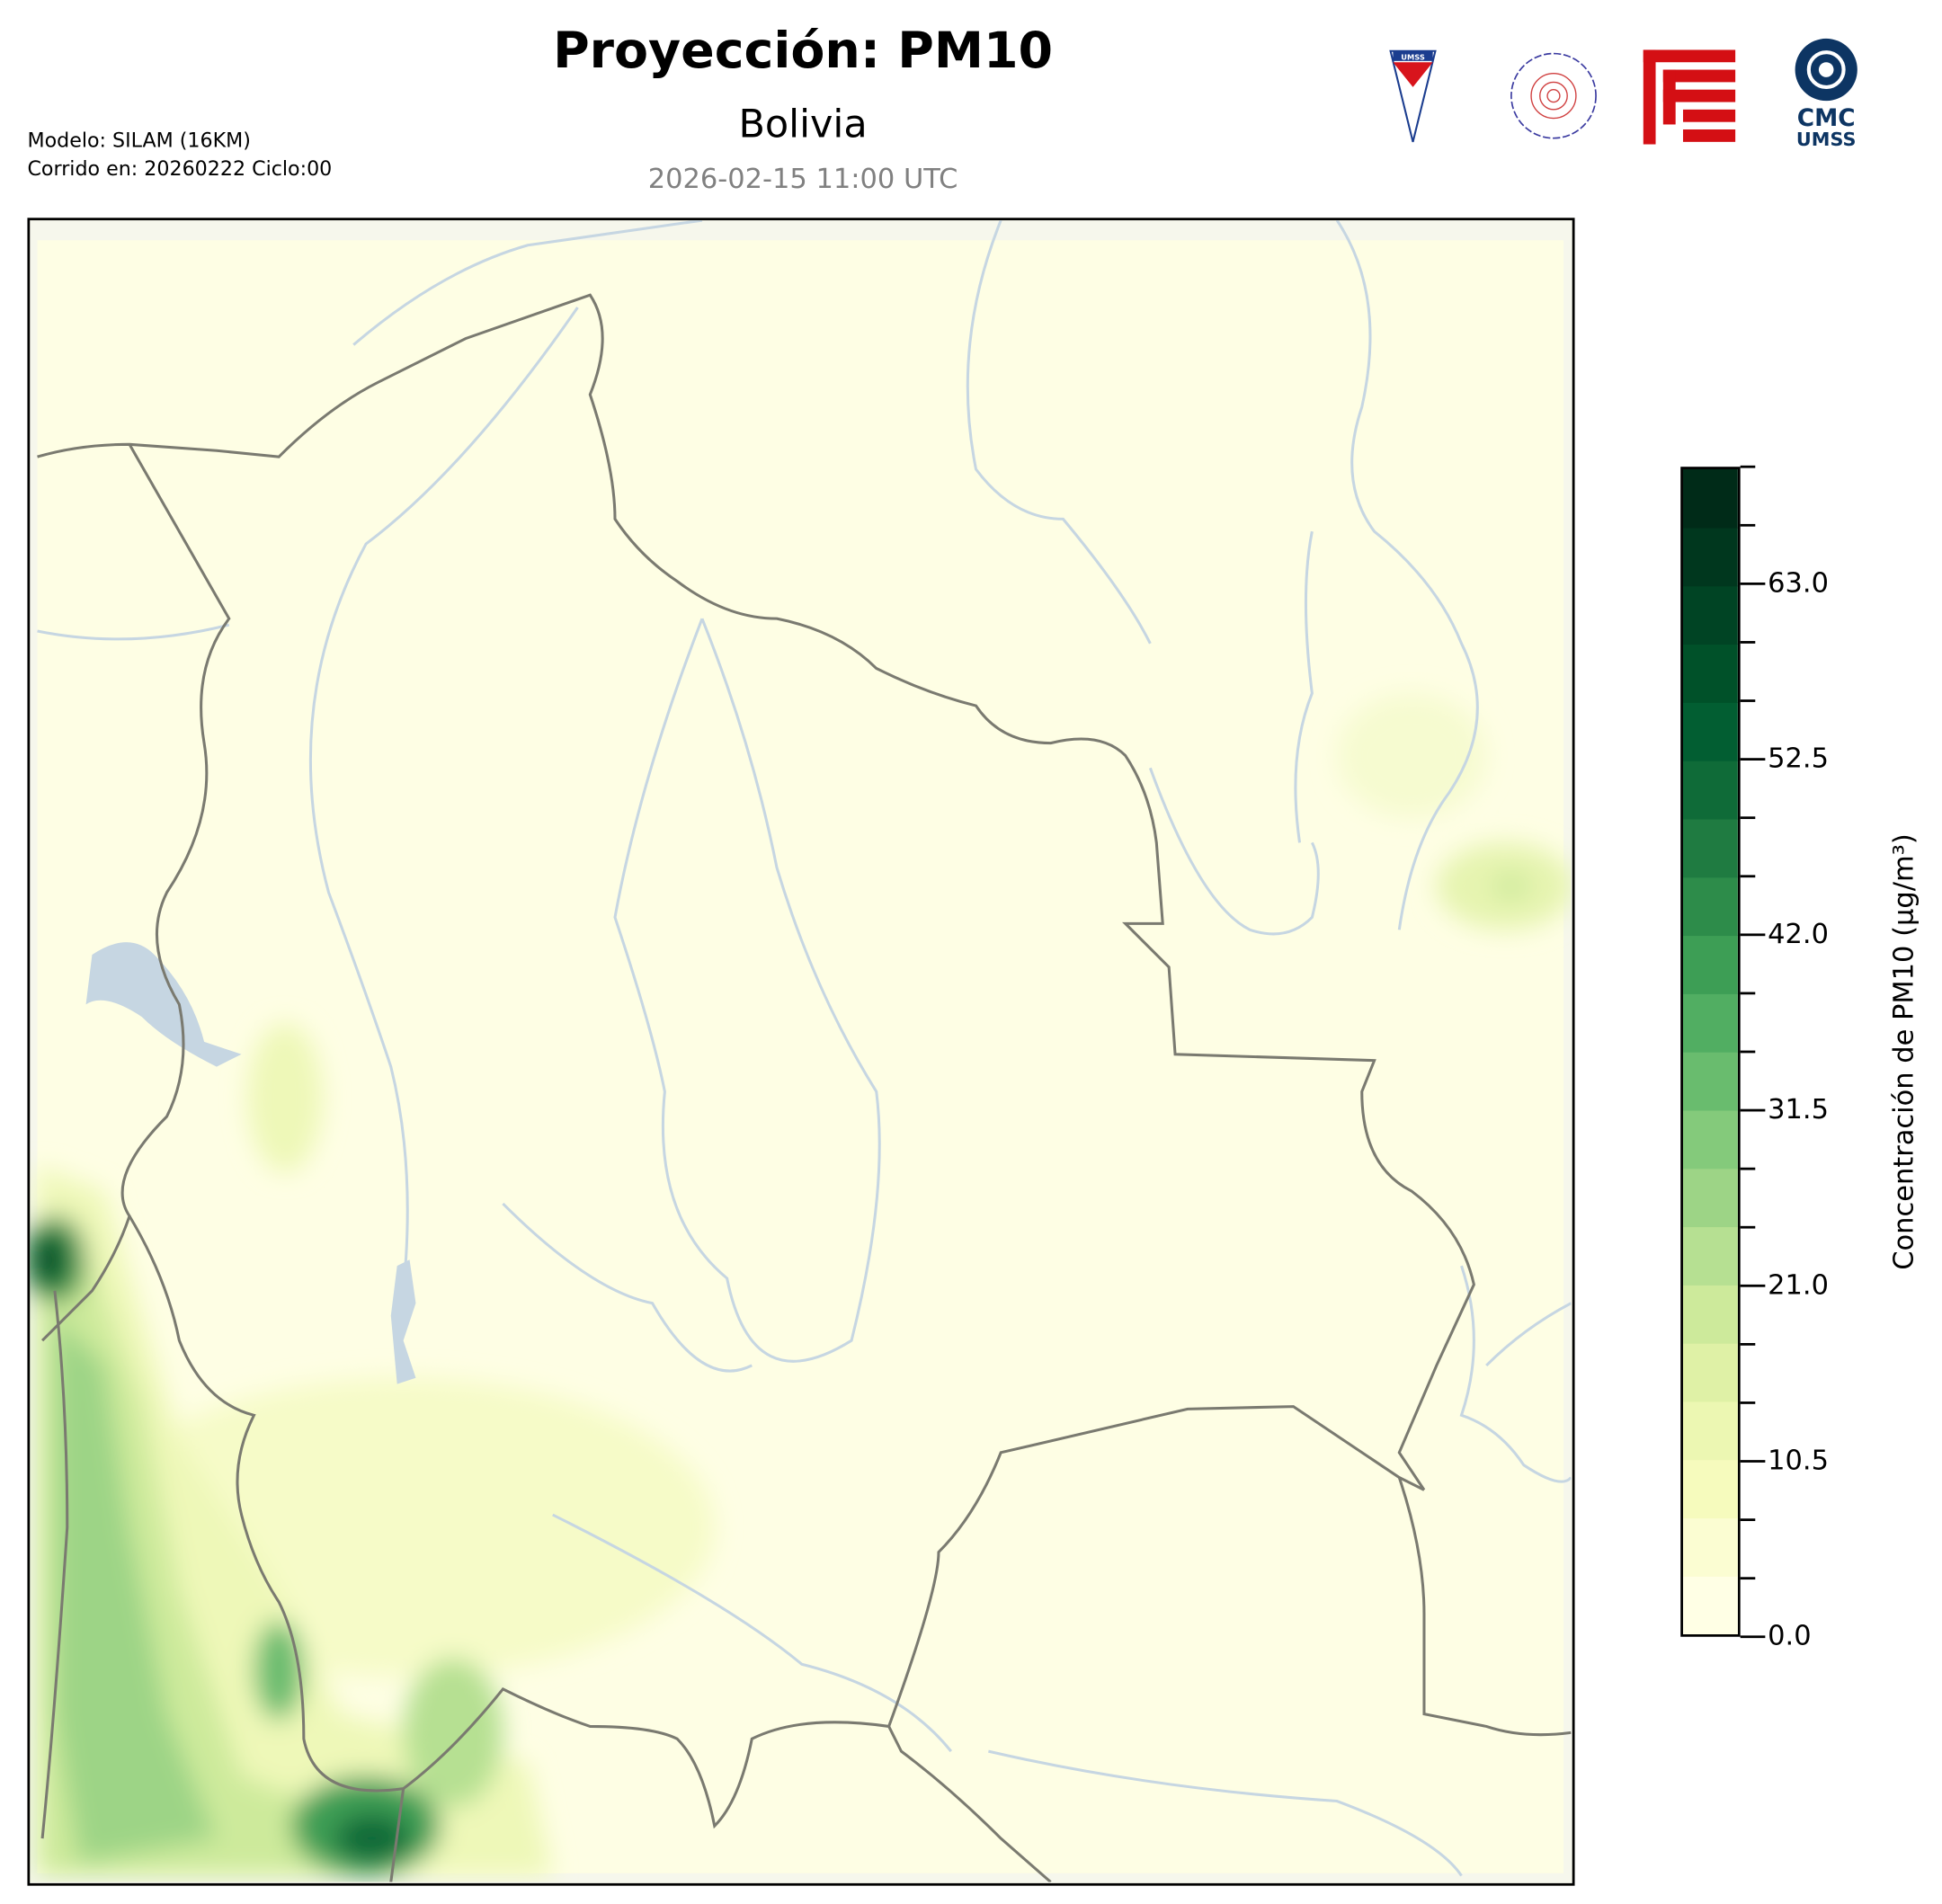 This screenshot has width=1942, height=1904. What do you see at coordinates (180, 168) in the screenshot?
I see `run-info: Corrido en: 20260222 Ciclo:00` at bounding box center [180, 168].